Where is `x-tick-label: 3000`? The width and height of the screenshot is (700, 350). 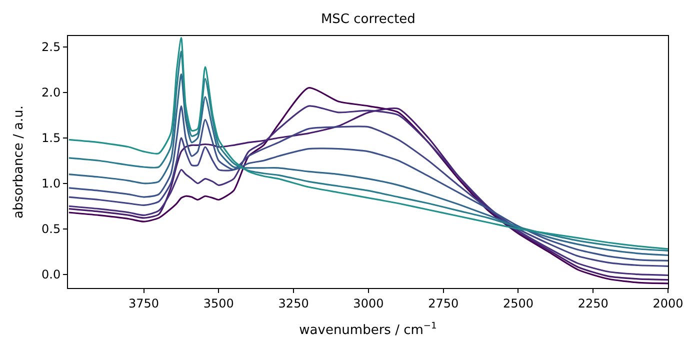
x-tick-label: 3000 is located at coordinates (368, 303).